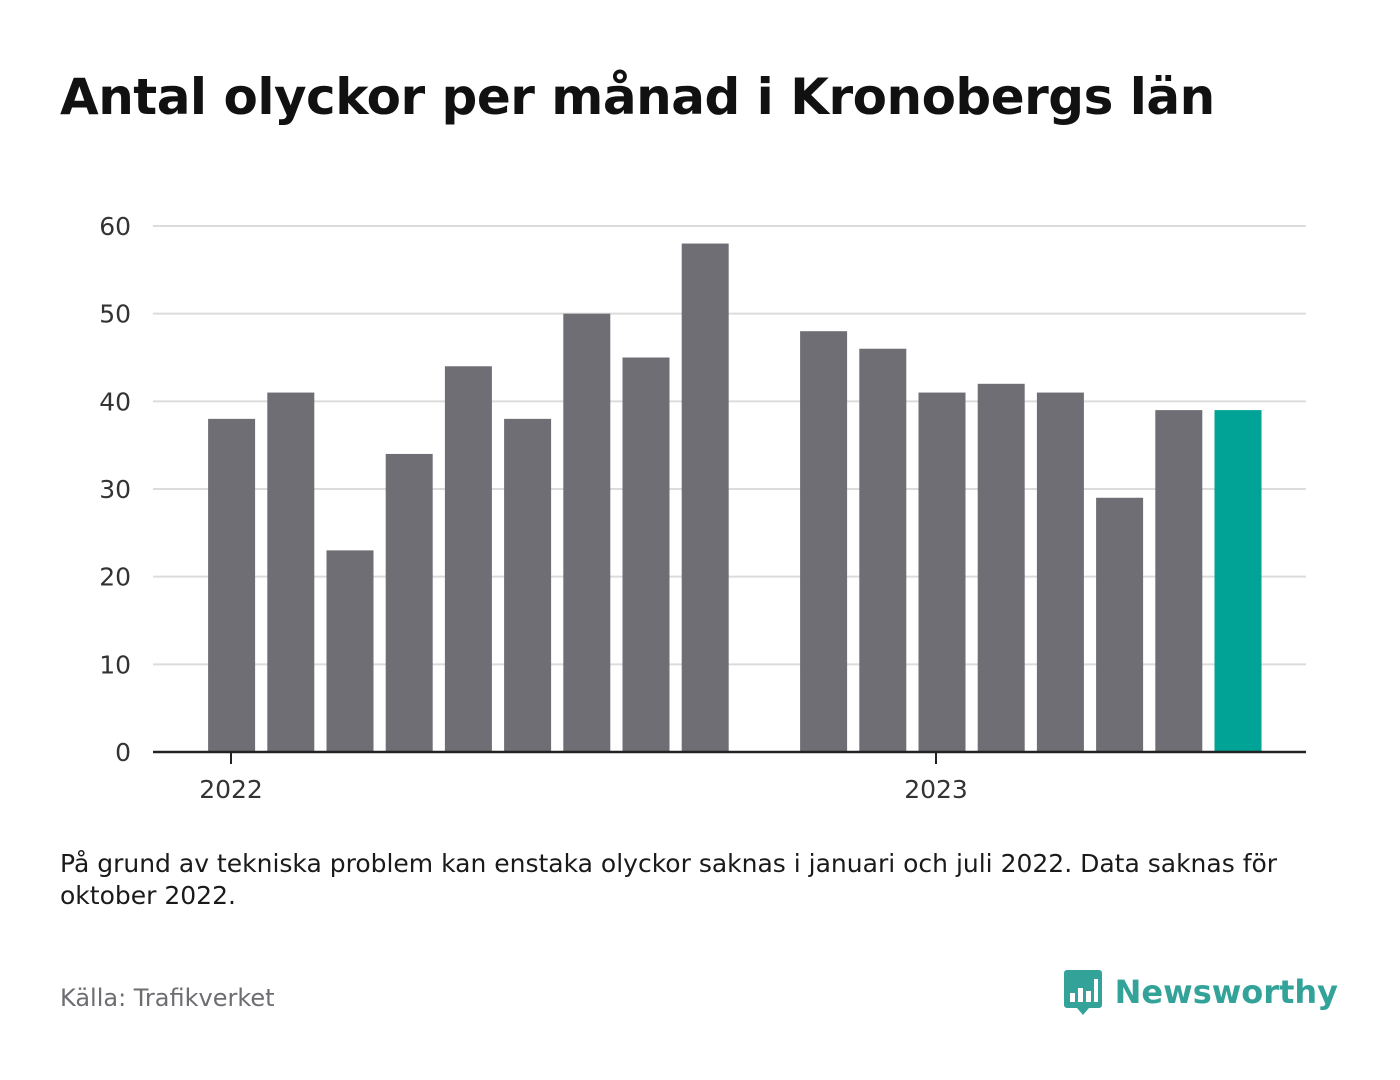  Describe the element at coordinates (231, 789) in the screenshot. I see `x-tick-label: 2022` at that location.